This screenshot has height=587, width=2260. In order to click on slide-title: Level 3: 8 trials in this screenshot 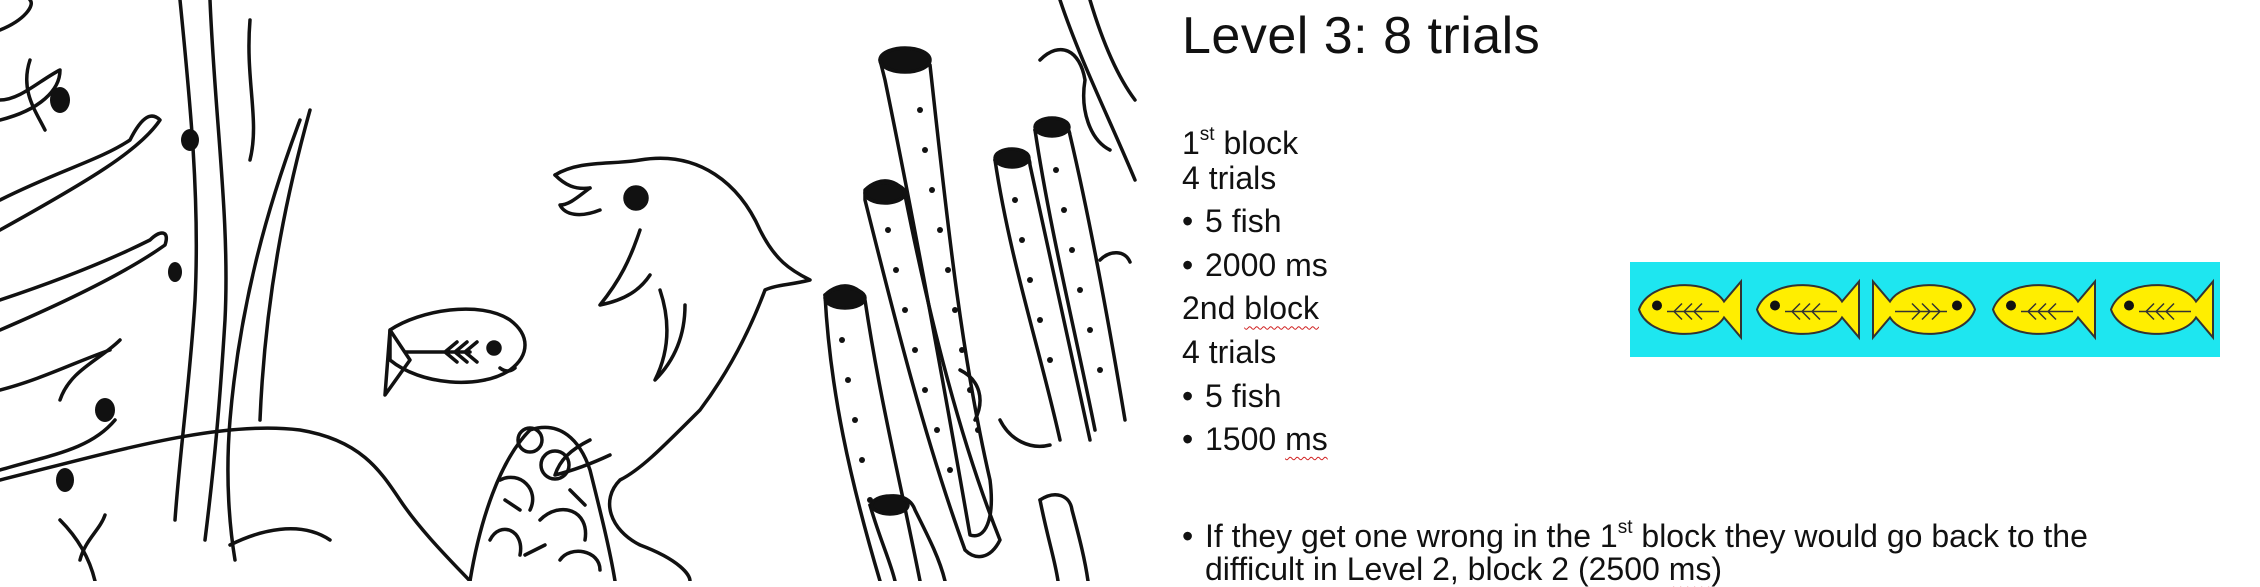, I will do `click(1361, 36)`.